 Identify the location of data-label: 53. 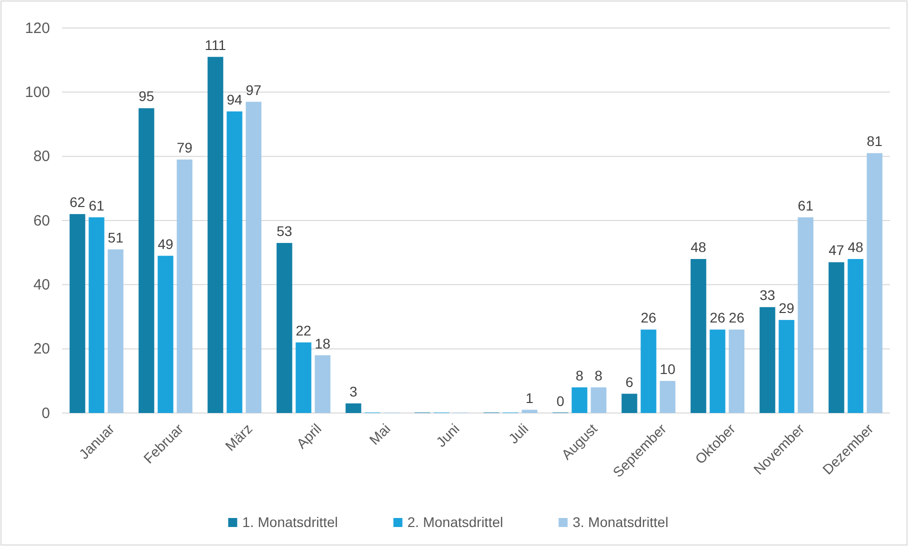
(284, 230).